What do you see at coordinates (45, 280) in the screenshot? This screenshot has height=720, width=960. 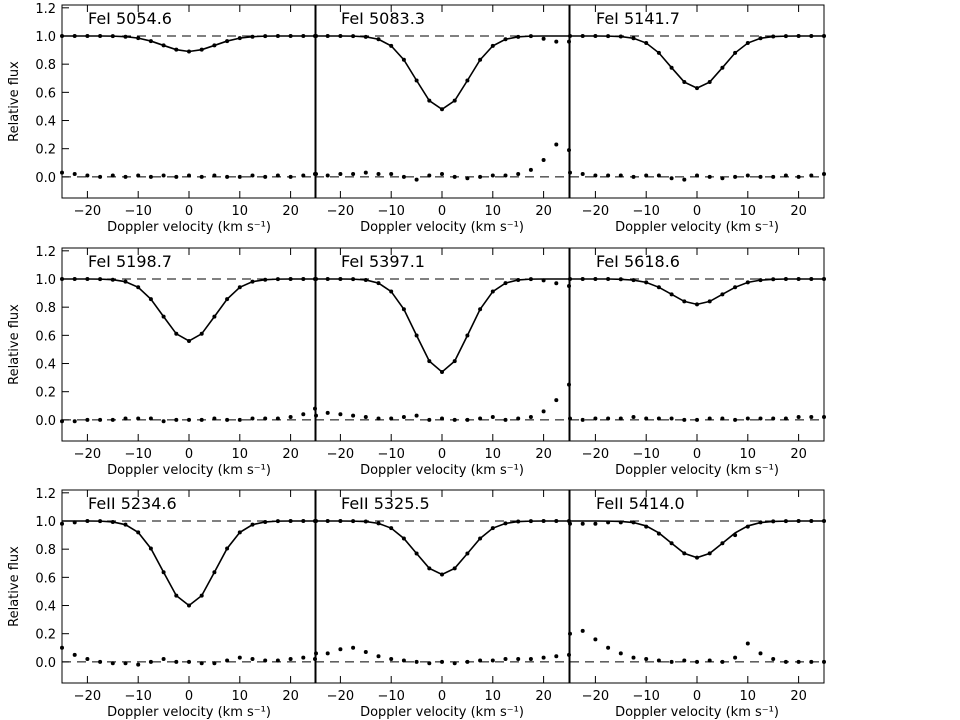 I see `y-tick-label: 1.0` at bounding box center [45, 280].